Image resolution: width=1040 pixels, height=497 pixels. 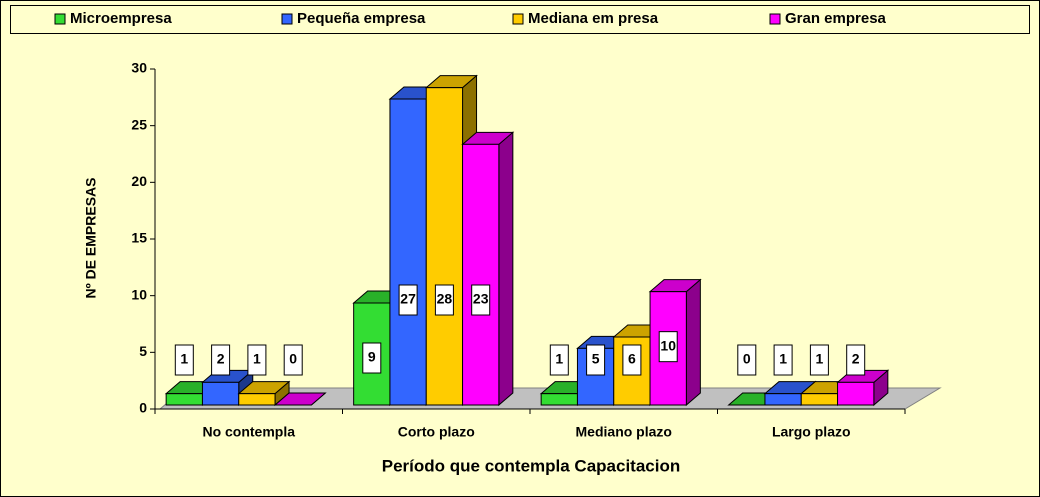 I want to click on data-label: 6, so click(x=632, y=359).